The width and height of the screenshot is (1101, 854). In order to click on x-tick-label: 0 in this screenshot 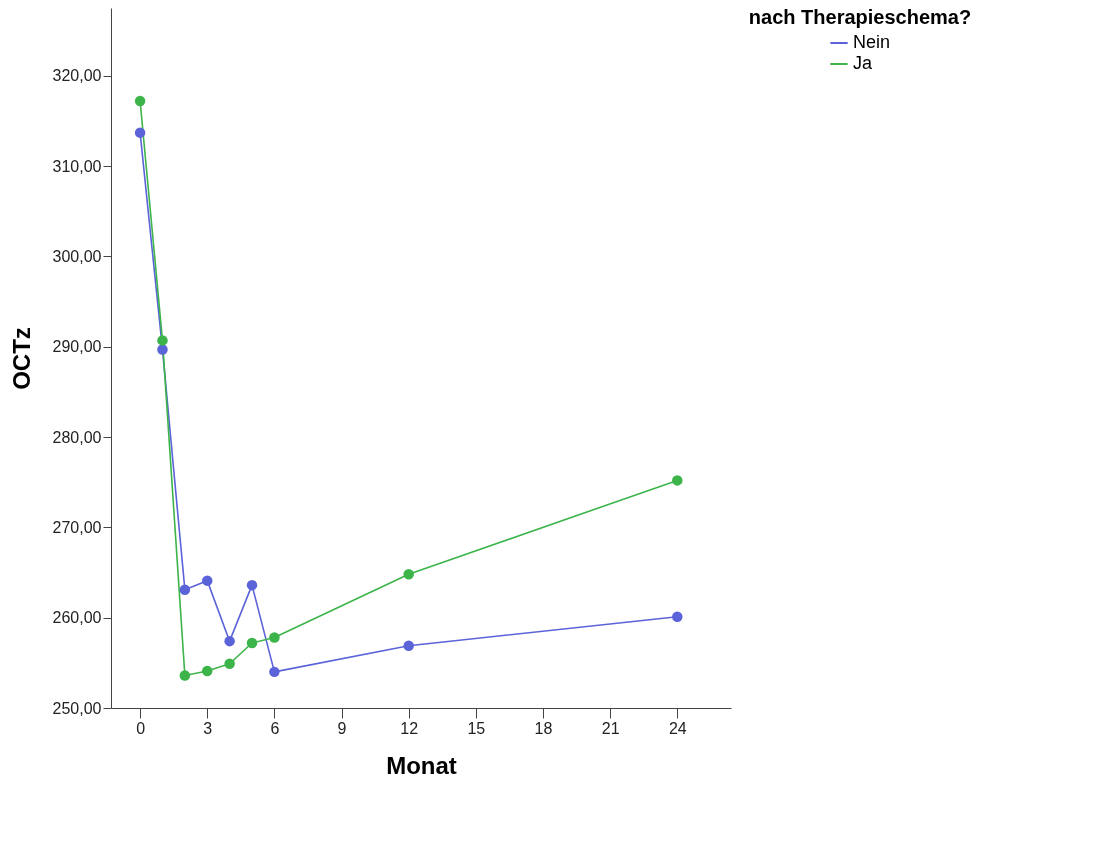, I will do `click(141, 728)`.